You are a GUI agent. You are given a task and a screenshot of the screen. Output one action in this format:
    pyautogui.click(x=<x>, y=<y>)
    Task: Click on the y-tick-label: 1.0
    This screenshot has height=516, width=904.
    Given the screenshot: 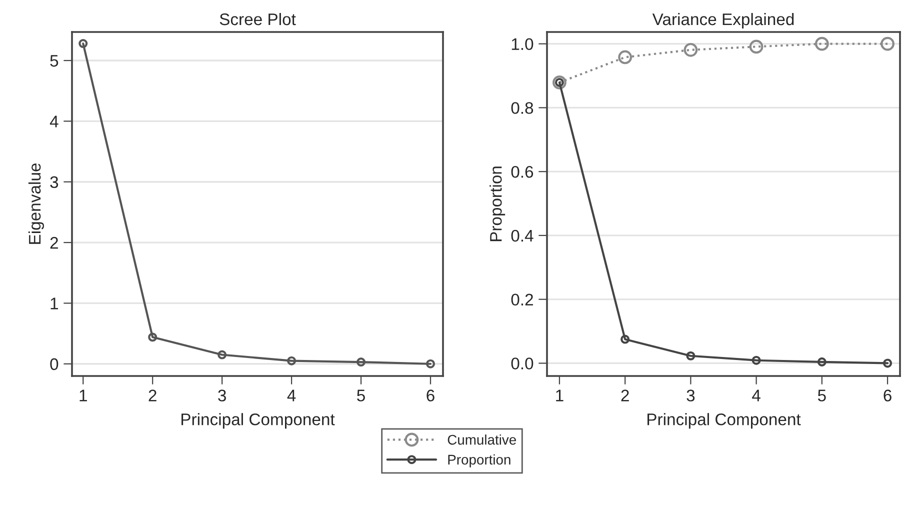 What is the action you would take?
    pyautogui.click(x=523, y=44)
    